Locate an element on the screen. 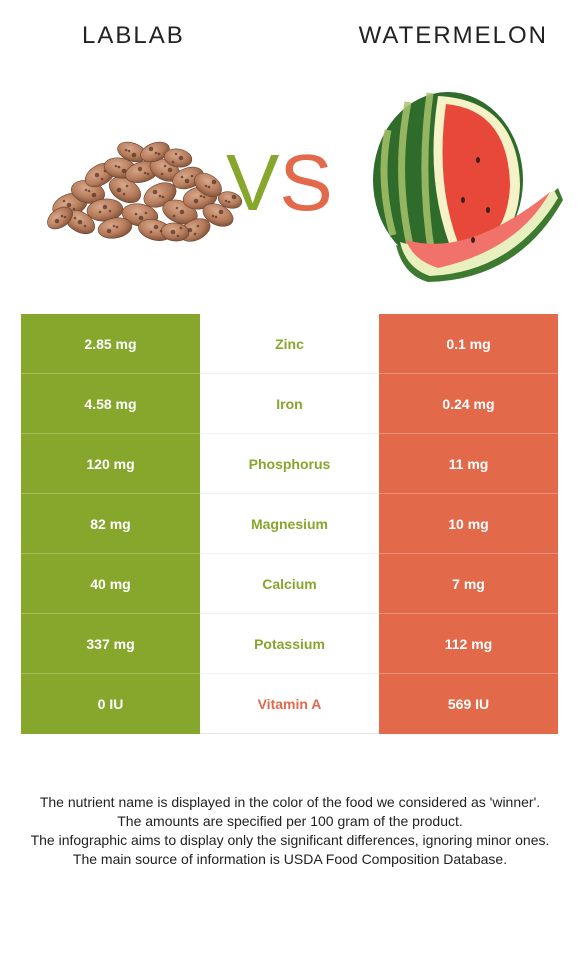 The width and height of the screenshot is (580, 964). nutrient-name: Potassium is located at coordinates (289, 643).